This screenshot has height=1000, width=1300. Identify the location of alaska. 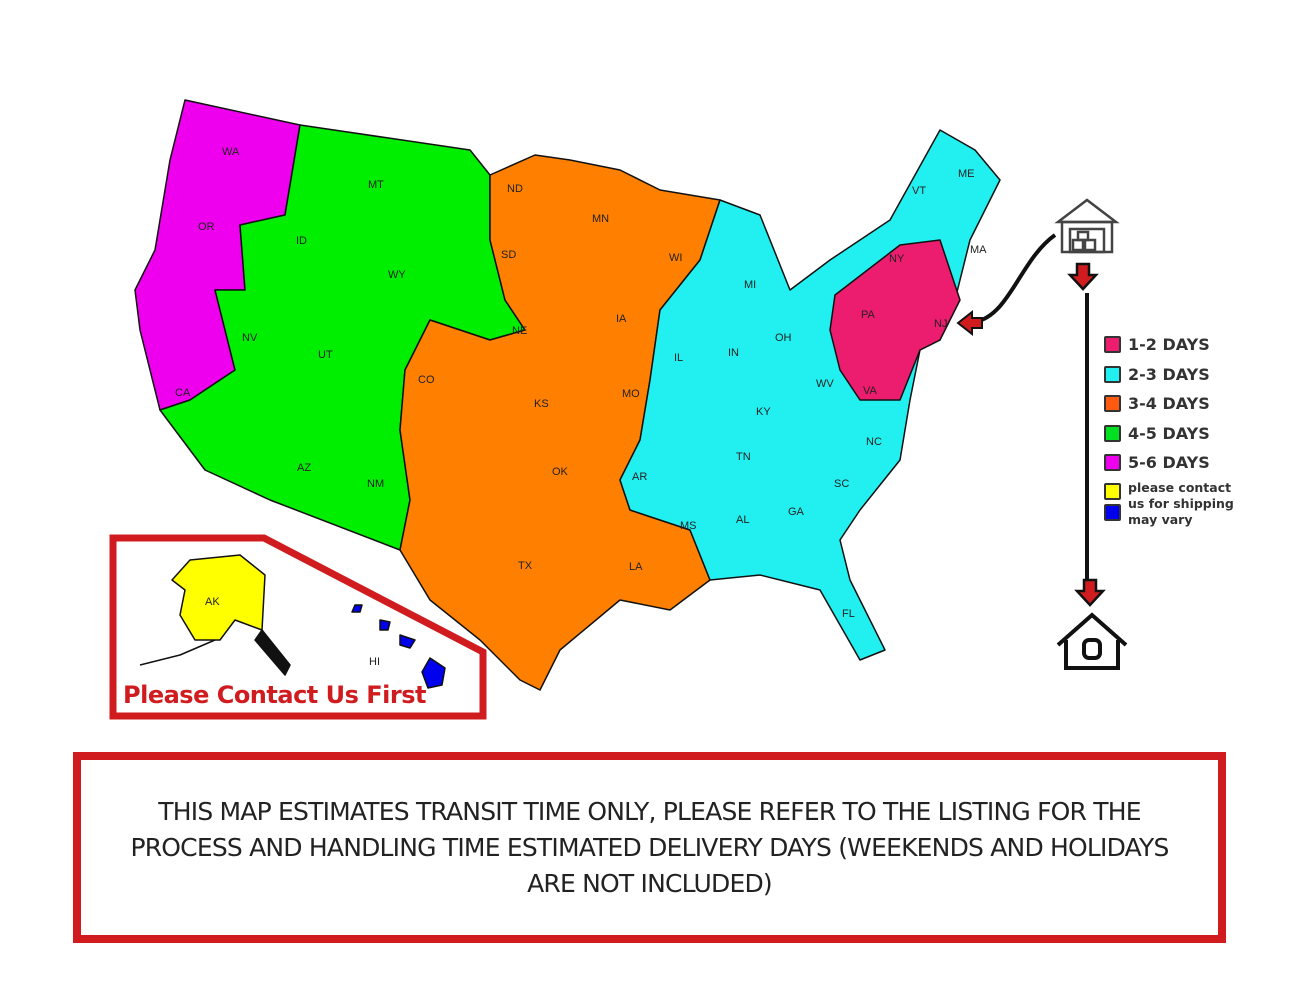
(218, 597).